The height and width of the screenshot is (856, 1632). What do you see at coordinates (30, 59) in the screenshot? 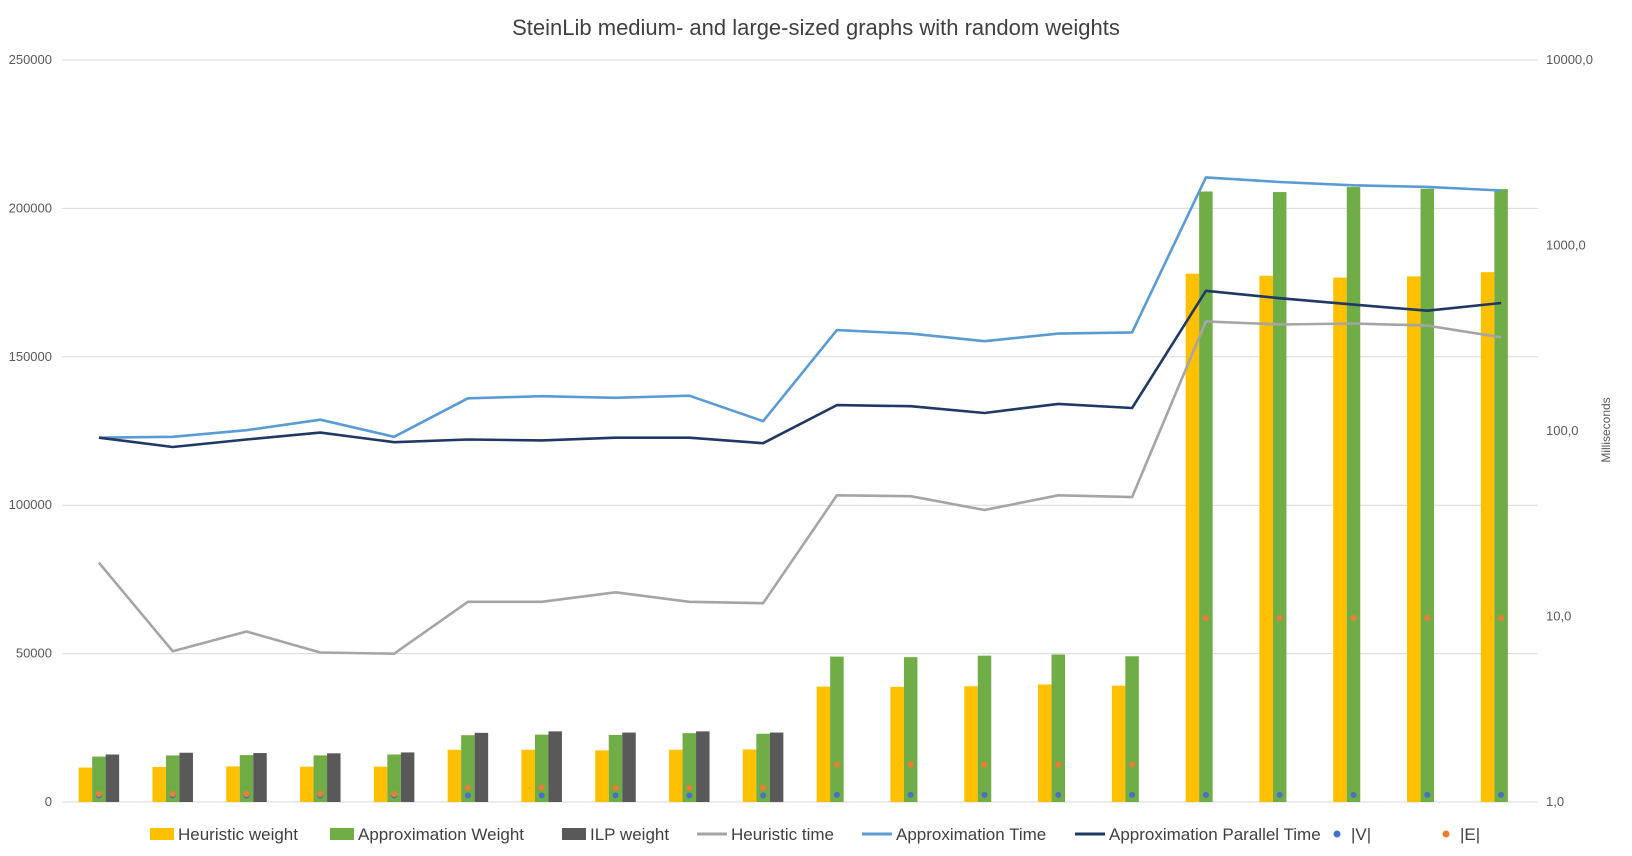
I see `left-tick-label: 250000` at bounding box center [30, 59].